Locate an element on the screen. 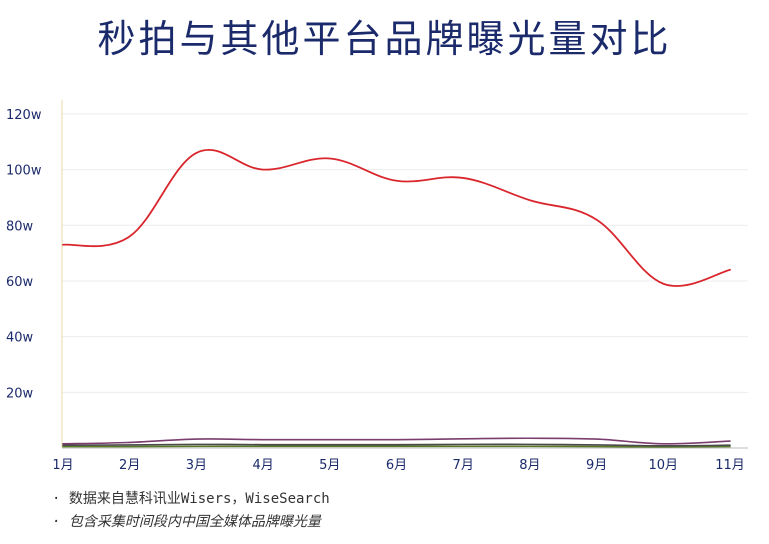 Image resolution: width=769 pixels, height=544 pixels. x-tick-label: 6月 is located at coordinates (396, 465).